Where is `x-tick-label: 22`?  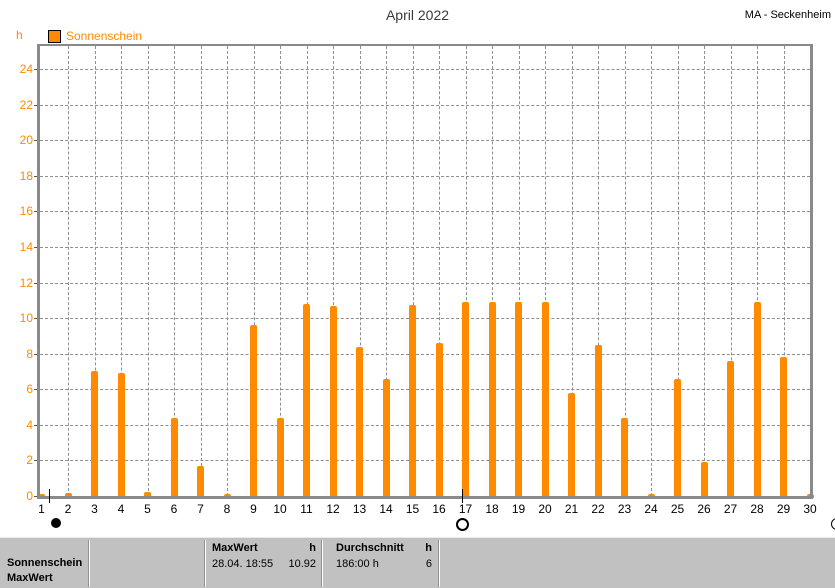 x-tick-label: 22 is located at coordinates (598, 509).